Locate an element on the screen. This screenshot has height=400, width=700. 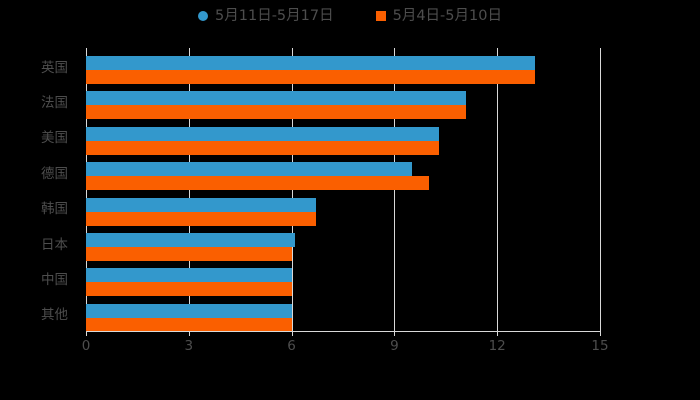
legend-item-series-0: 5月11日-5月17日 is located at coordinates (266, 15).